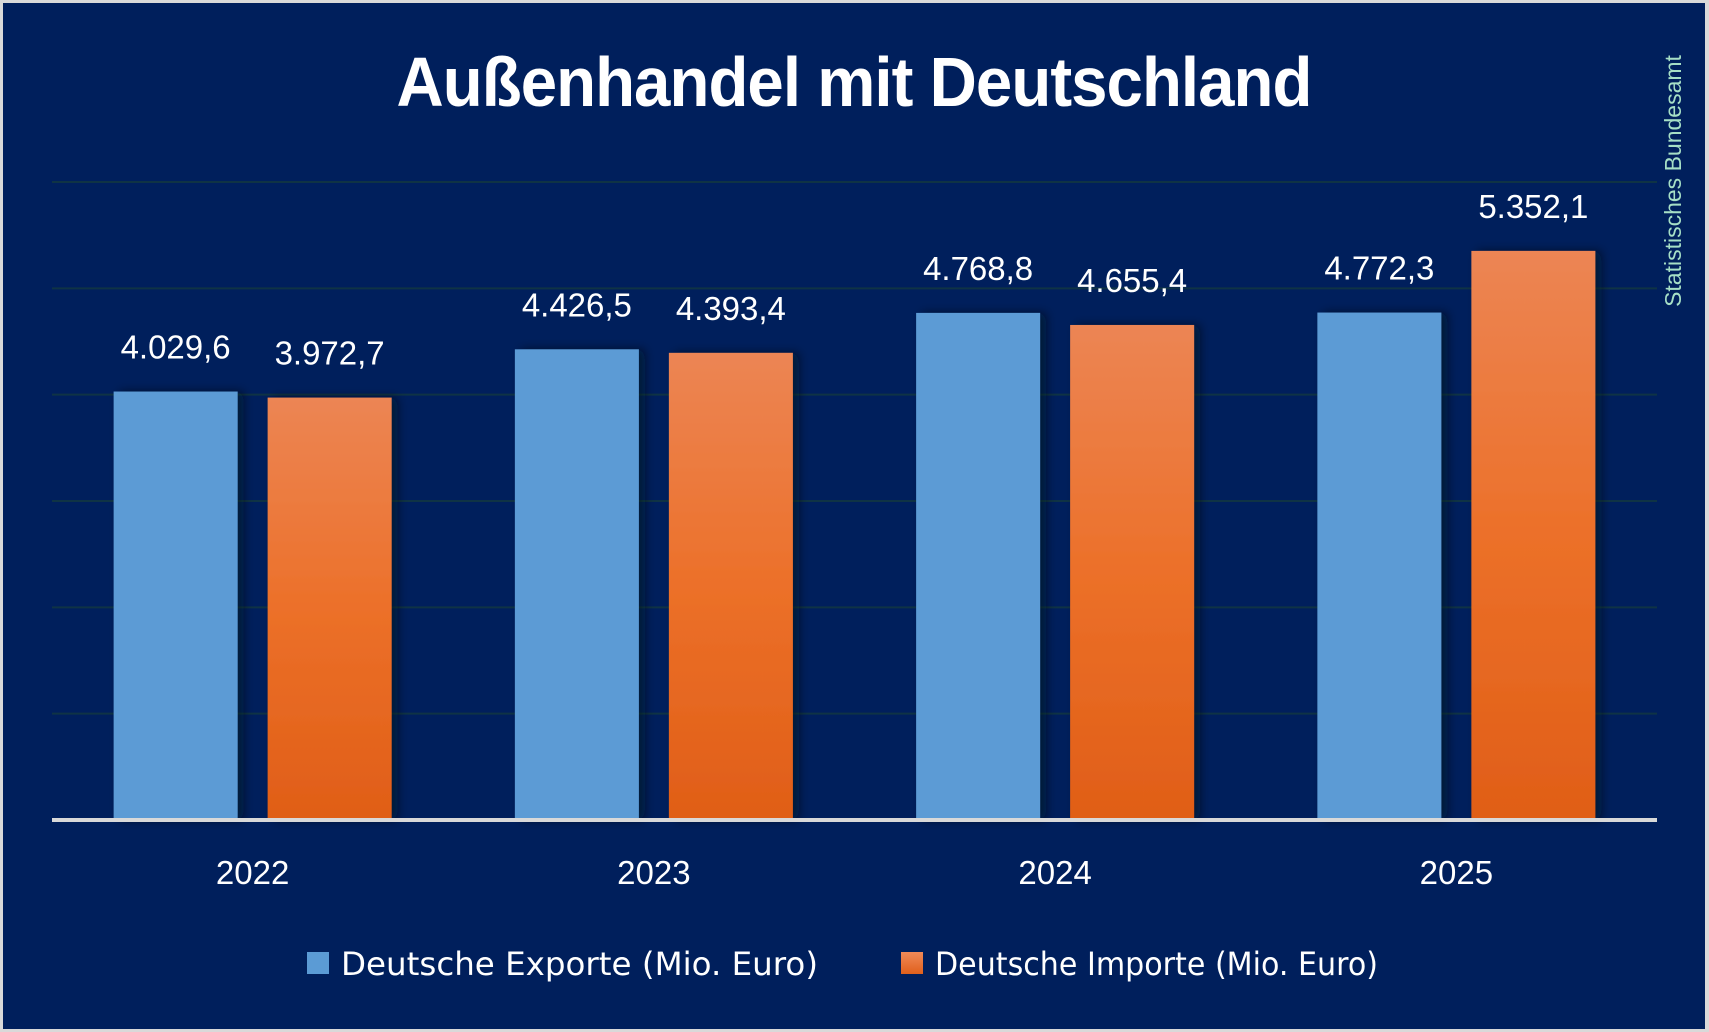  Describe the element at coordinates (912, 963) in the screenshot. I see `legend-swatch-imports` at that location.